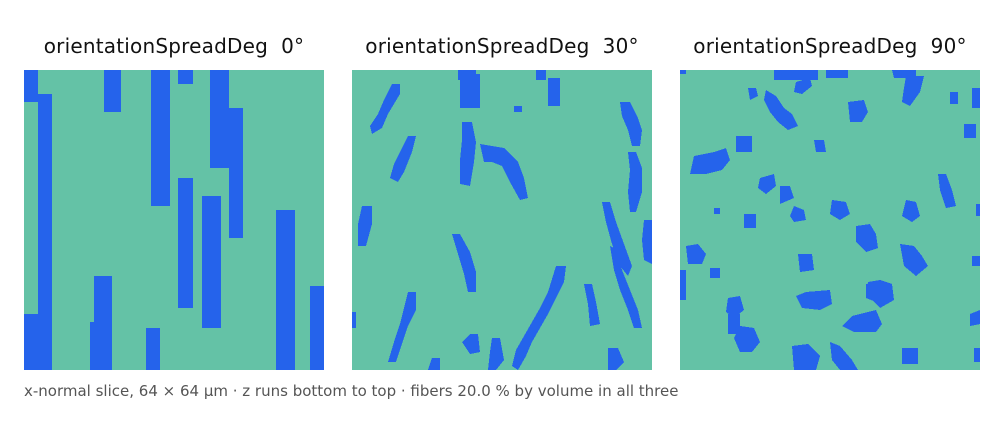  What do you see at coordinates (502, 46) in the screenshot?
I see `panel-title: orientationSpreadDeg 30°` at bounding box center [502, 46].